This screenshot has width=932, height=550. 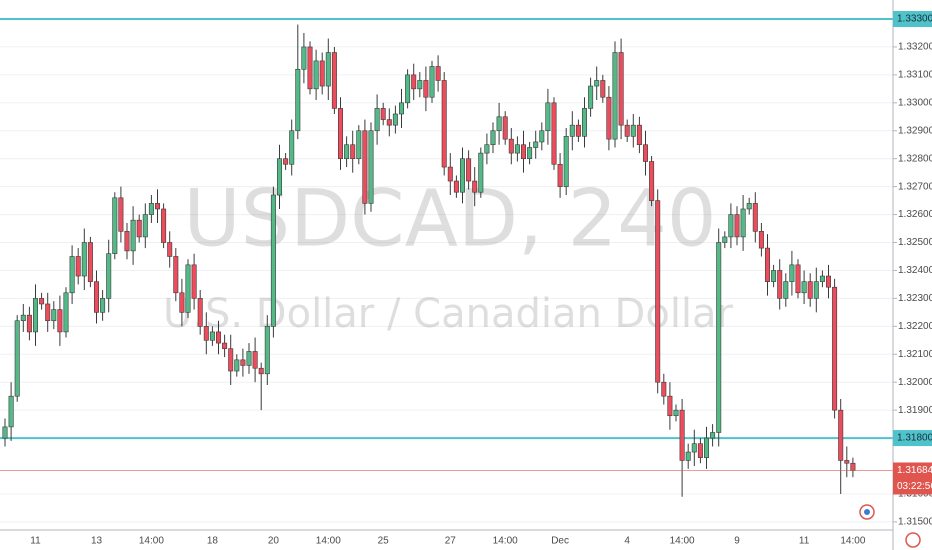 I want to click on x-tick-label: 4, so click(x=627, y=541).